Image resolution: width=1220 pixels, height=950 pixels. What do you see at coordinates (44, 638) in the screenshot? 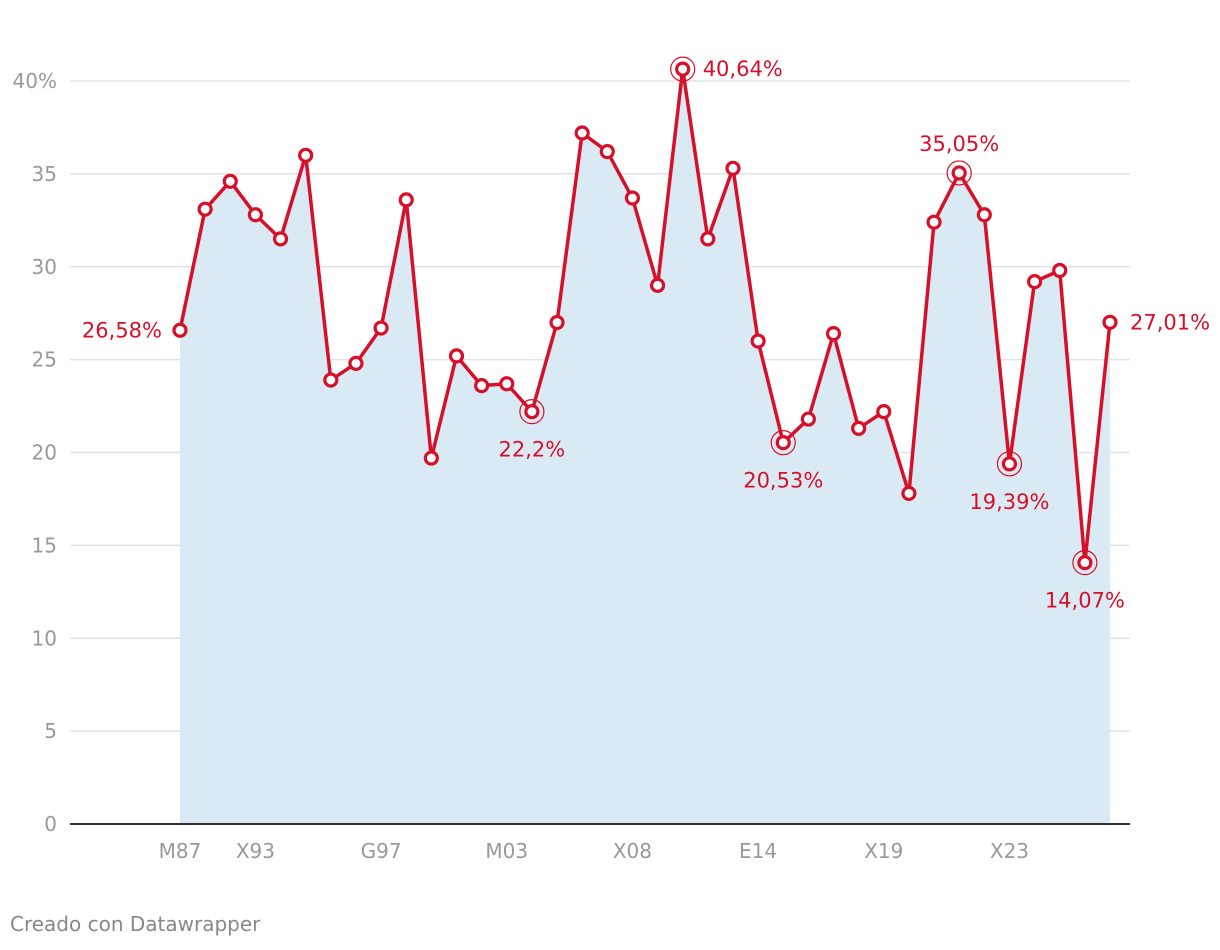
I see `y-tick-label: 10` at bounding box center [44, 638].